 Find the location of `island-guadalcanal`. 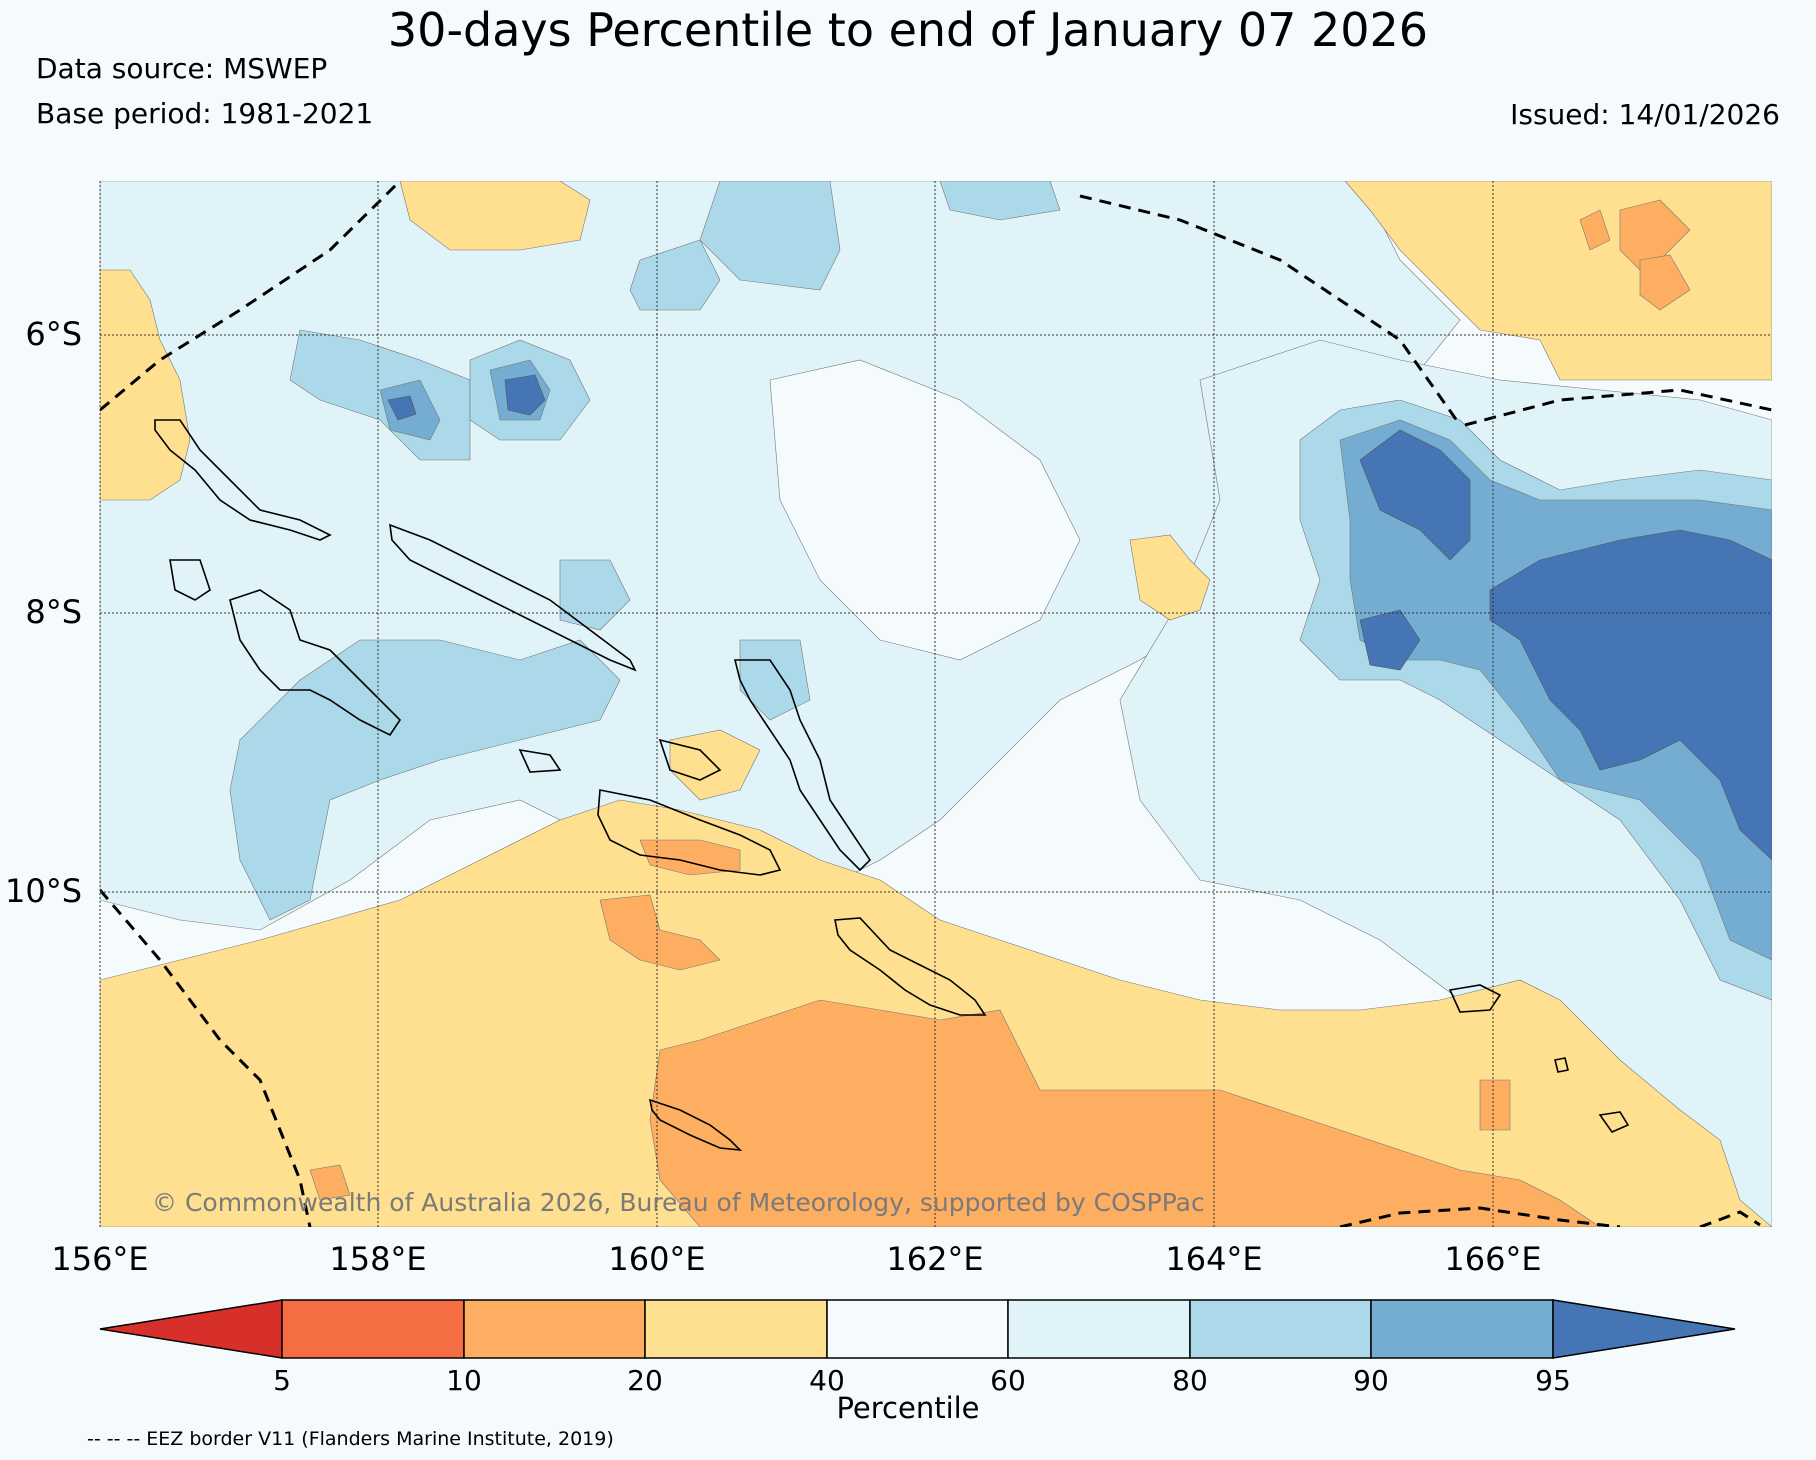

island-guadalcanal is located at coordinates (689, 832).